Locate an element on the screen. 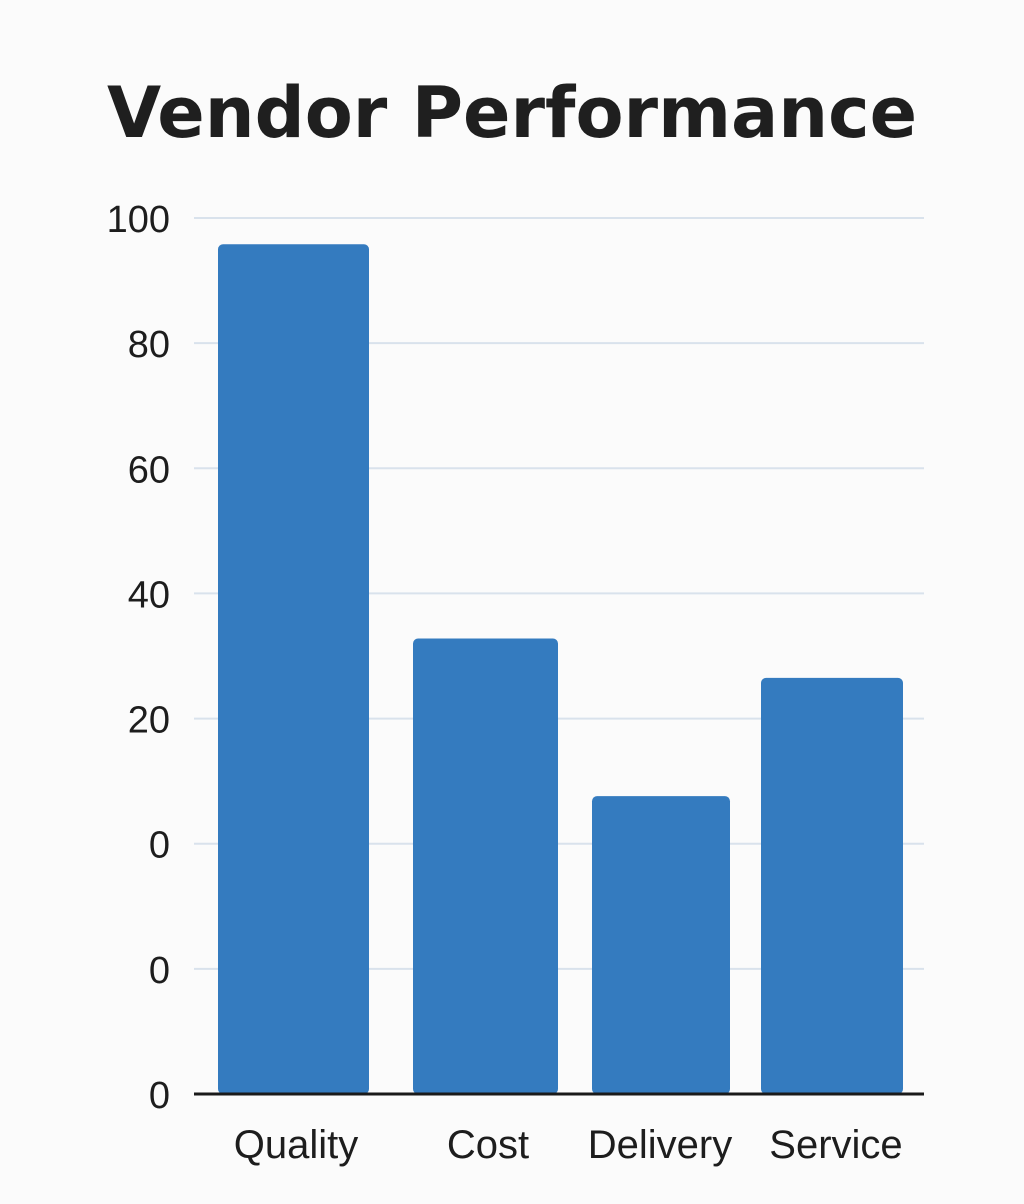  bar-cost is located at coordinates (485, 866).